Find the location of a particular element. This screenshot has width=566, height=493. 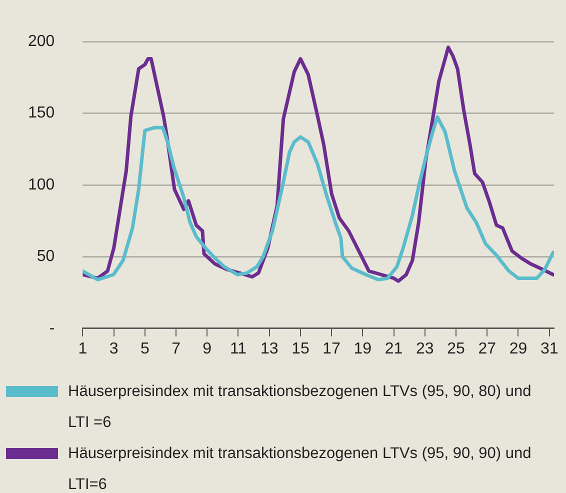

y-tick-label: 150 is located at coordinates (41, 113).